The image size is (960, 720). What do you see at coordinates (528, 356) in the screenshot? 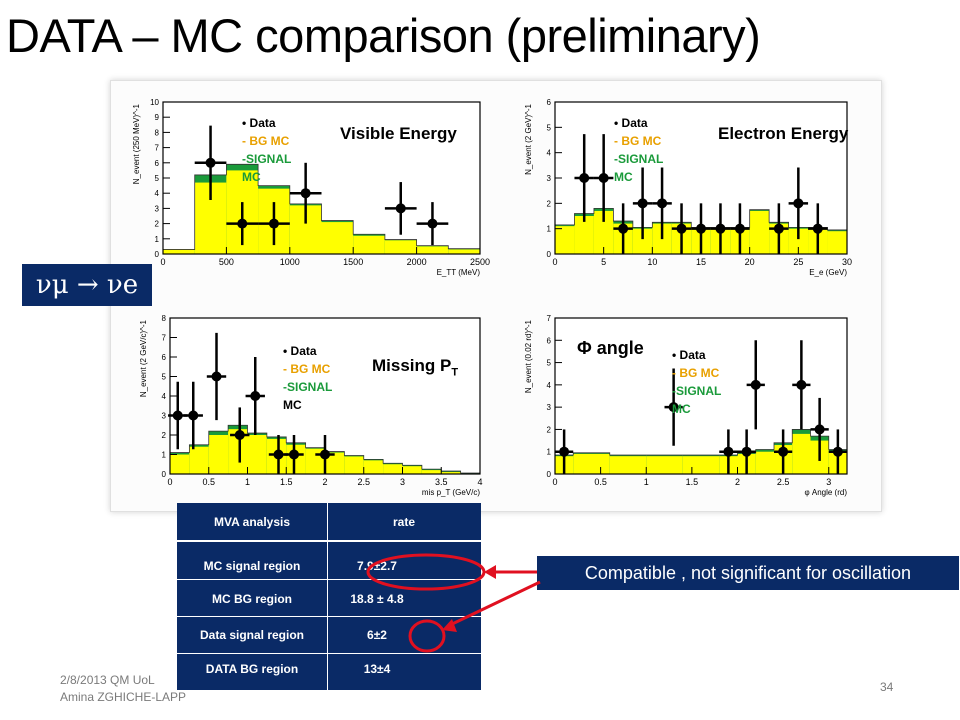
I see `y-axis-label: N_event (0.02 rd)^-1` at bounding box center [528, 356].